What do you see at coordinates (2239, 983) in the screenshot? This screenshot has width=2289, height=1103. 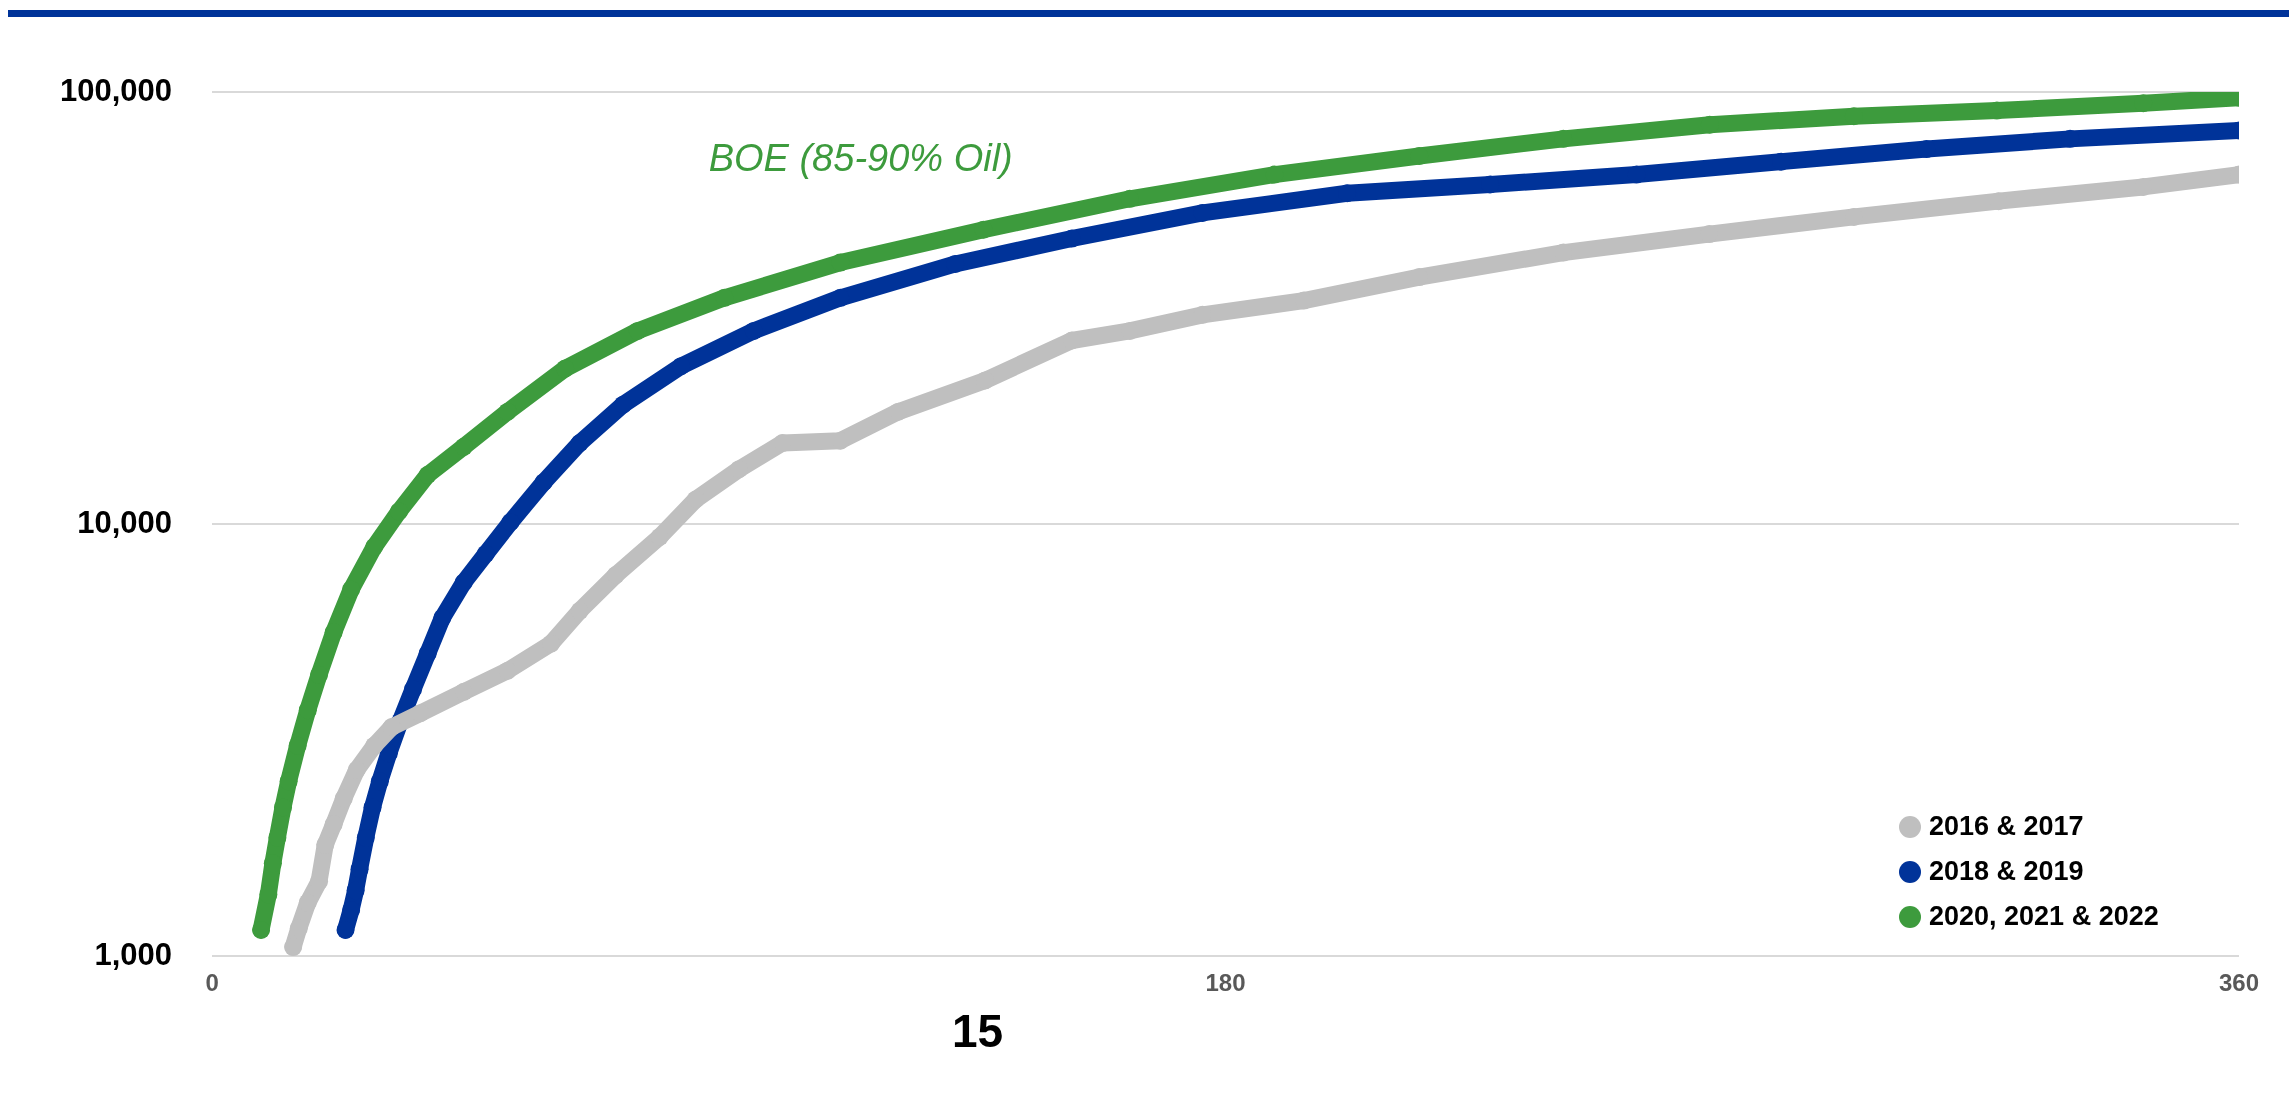 I see `x-tick-label: 360` at bounding box center [2239, 983].